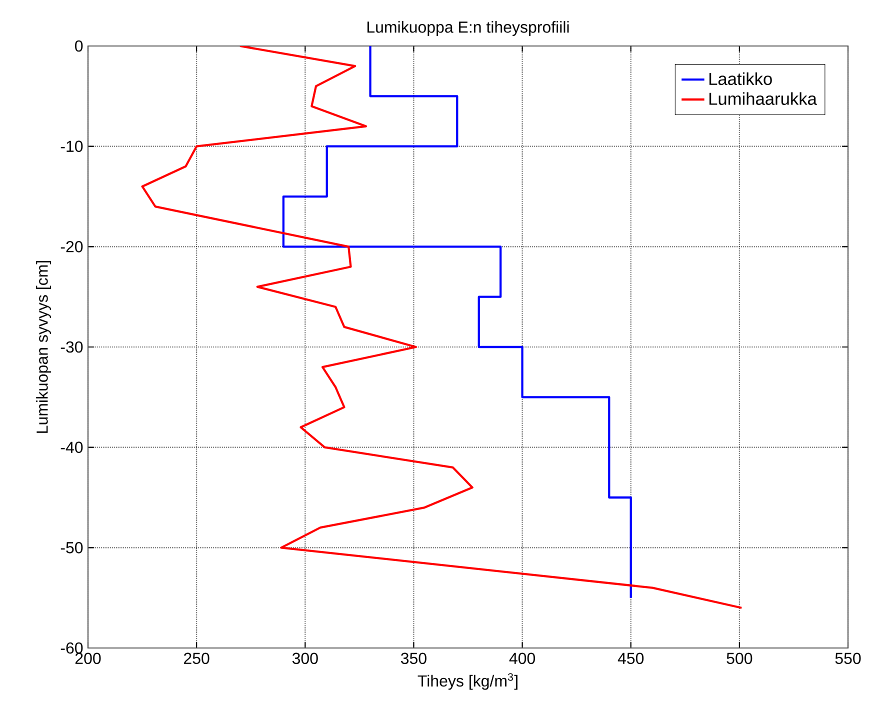  Describe the element at coordinates (763, 98) in the screenshot. I see `legend-label: Lumihaarukka` at that location.